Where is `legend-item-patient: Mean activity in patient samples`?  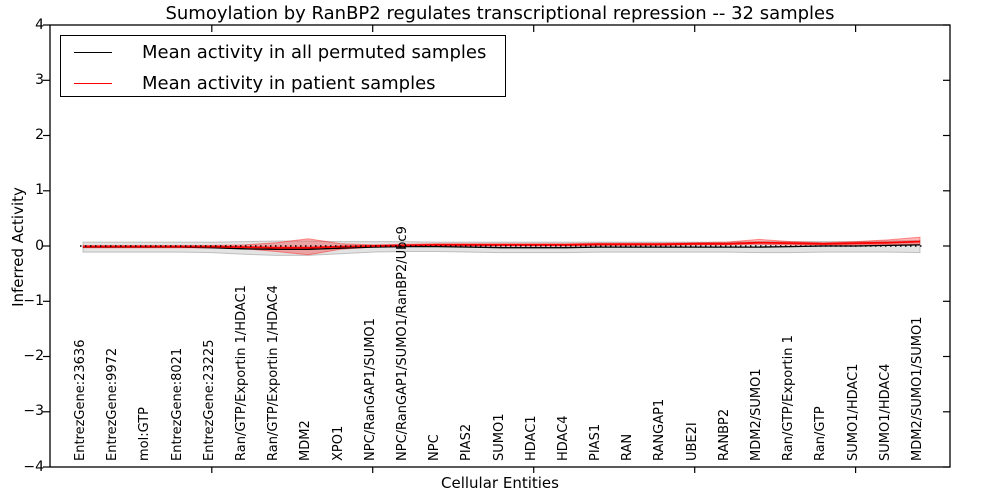
legend-item-patient: Mean activity in patient samples is located at coordinates (283, 83).